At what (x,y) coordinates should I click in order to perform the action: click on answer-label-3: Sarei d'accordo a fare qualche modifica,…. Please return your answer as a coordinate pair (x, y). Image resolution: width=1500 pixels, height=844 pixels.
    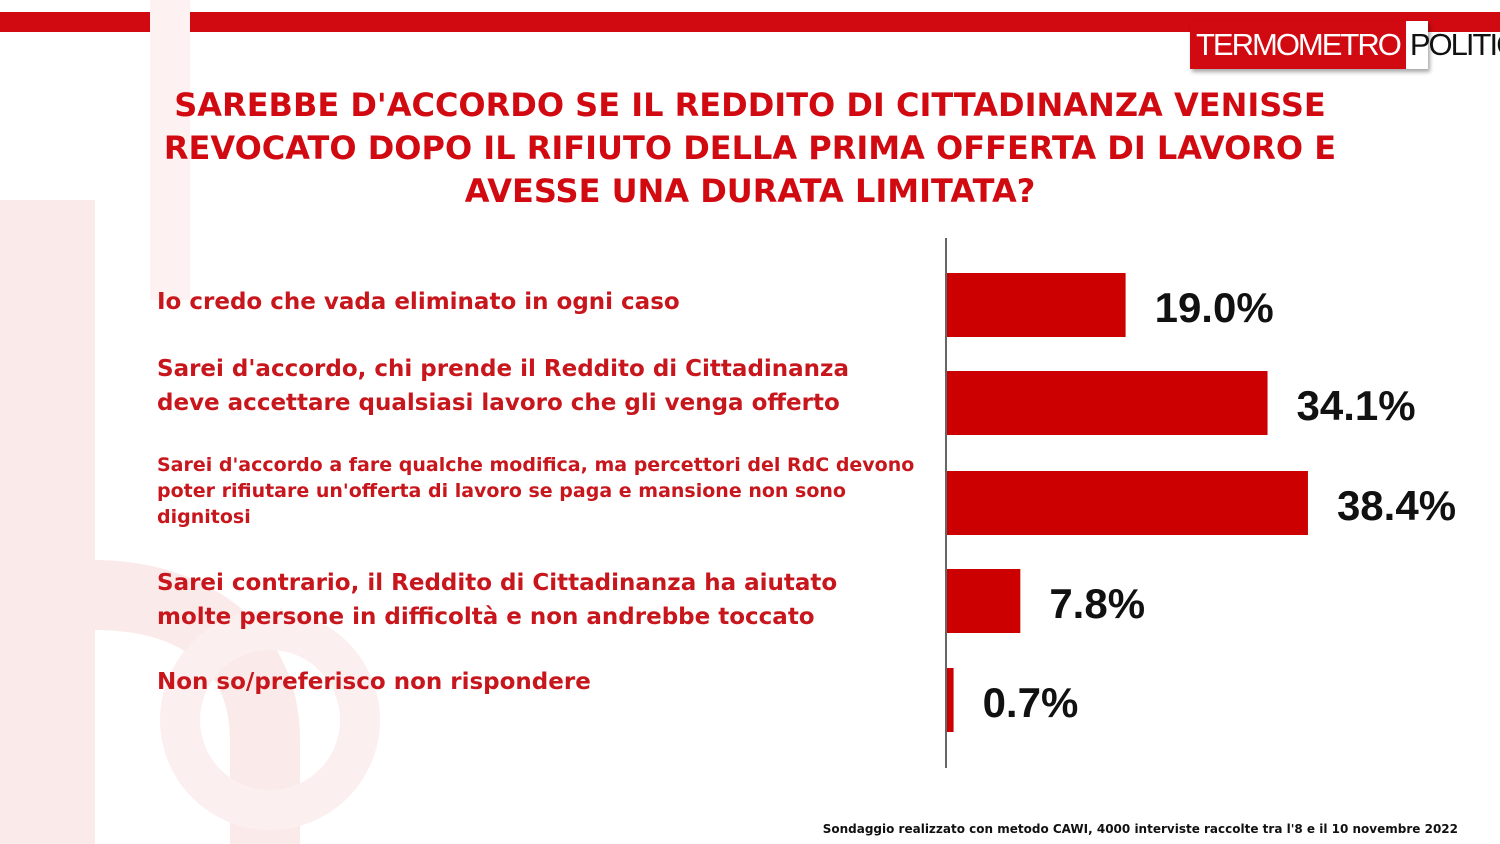
    Looking at the image, I should click on (536, 491).